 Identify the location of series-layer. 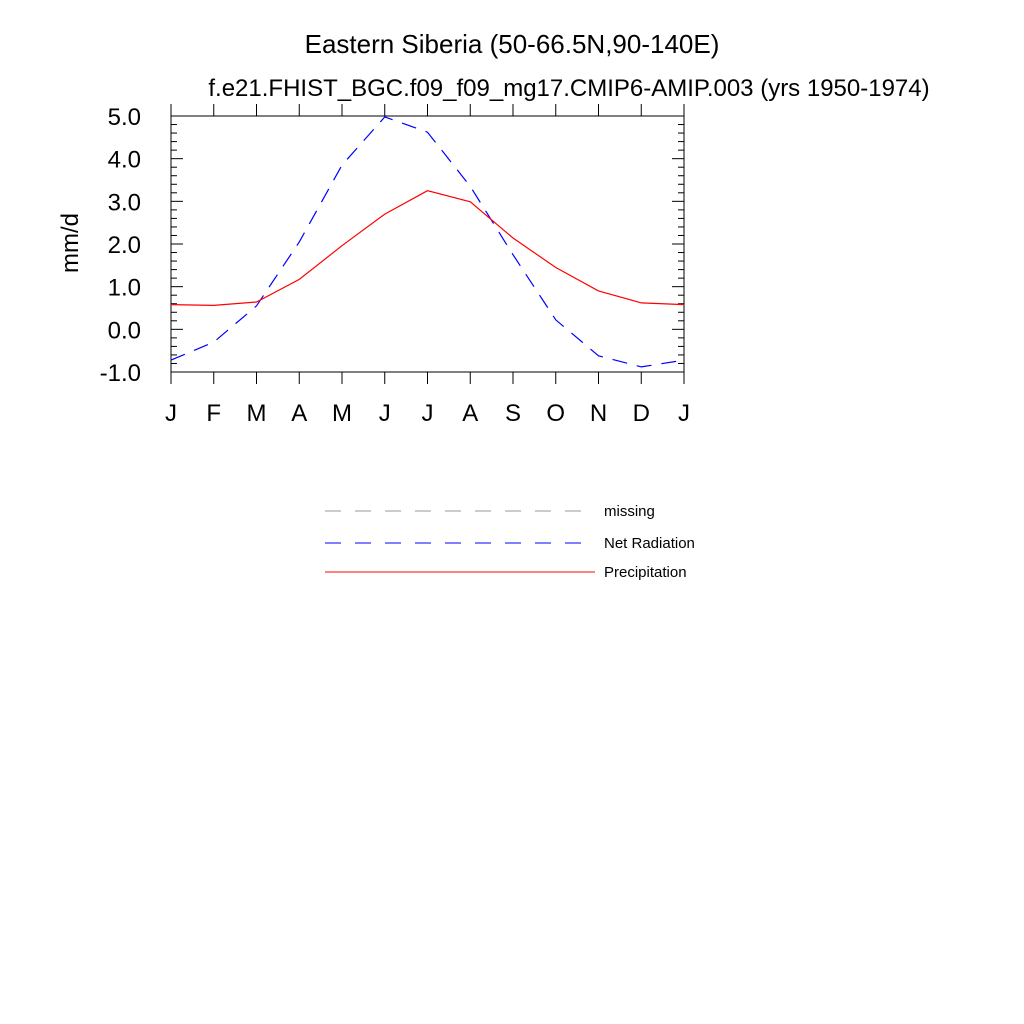
(427, 242).